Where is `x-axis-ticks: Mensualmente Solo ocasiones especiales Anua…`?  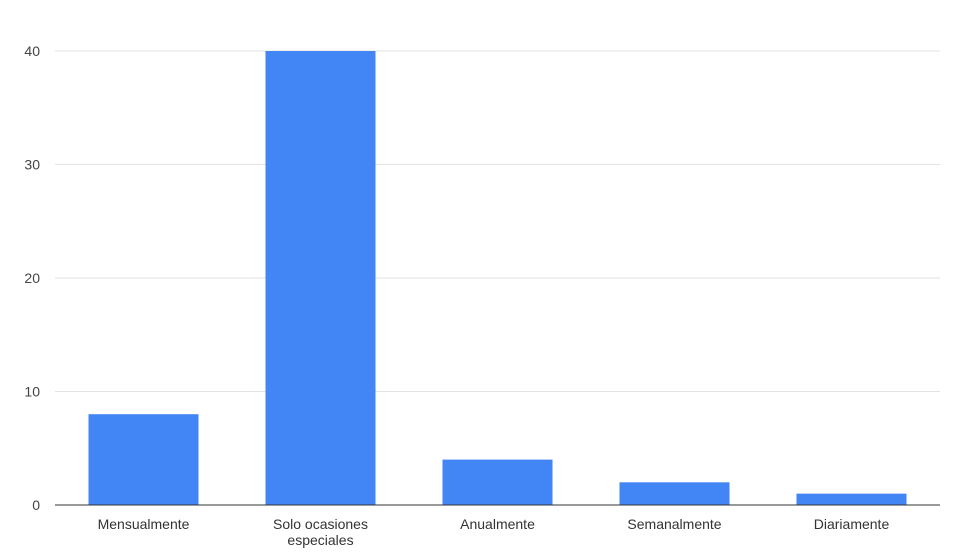 x-axis-ticks: Mensualmente Solo ocasiones especiales Anua… is located at coordinates (494, 532).